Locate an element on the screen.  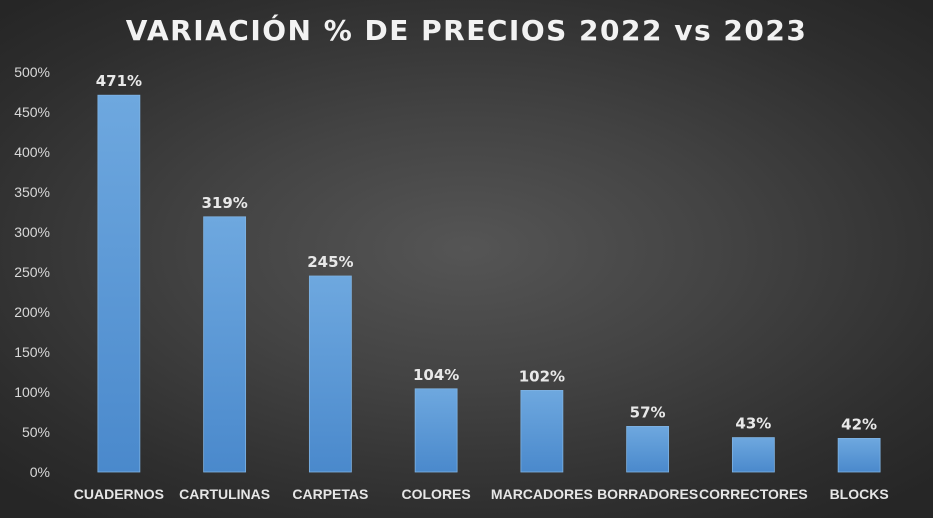
data-label: 471% is located at coordinates (119, 81).